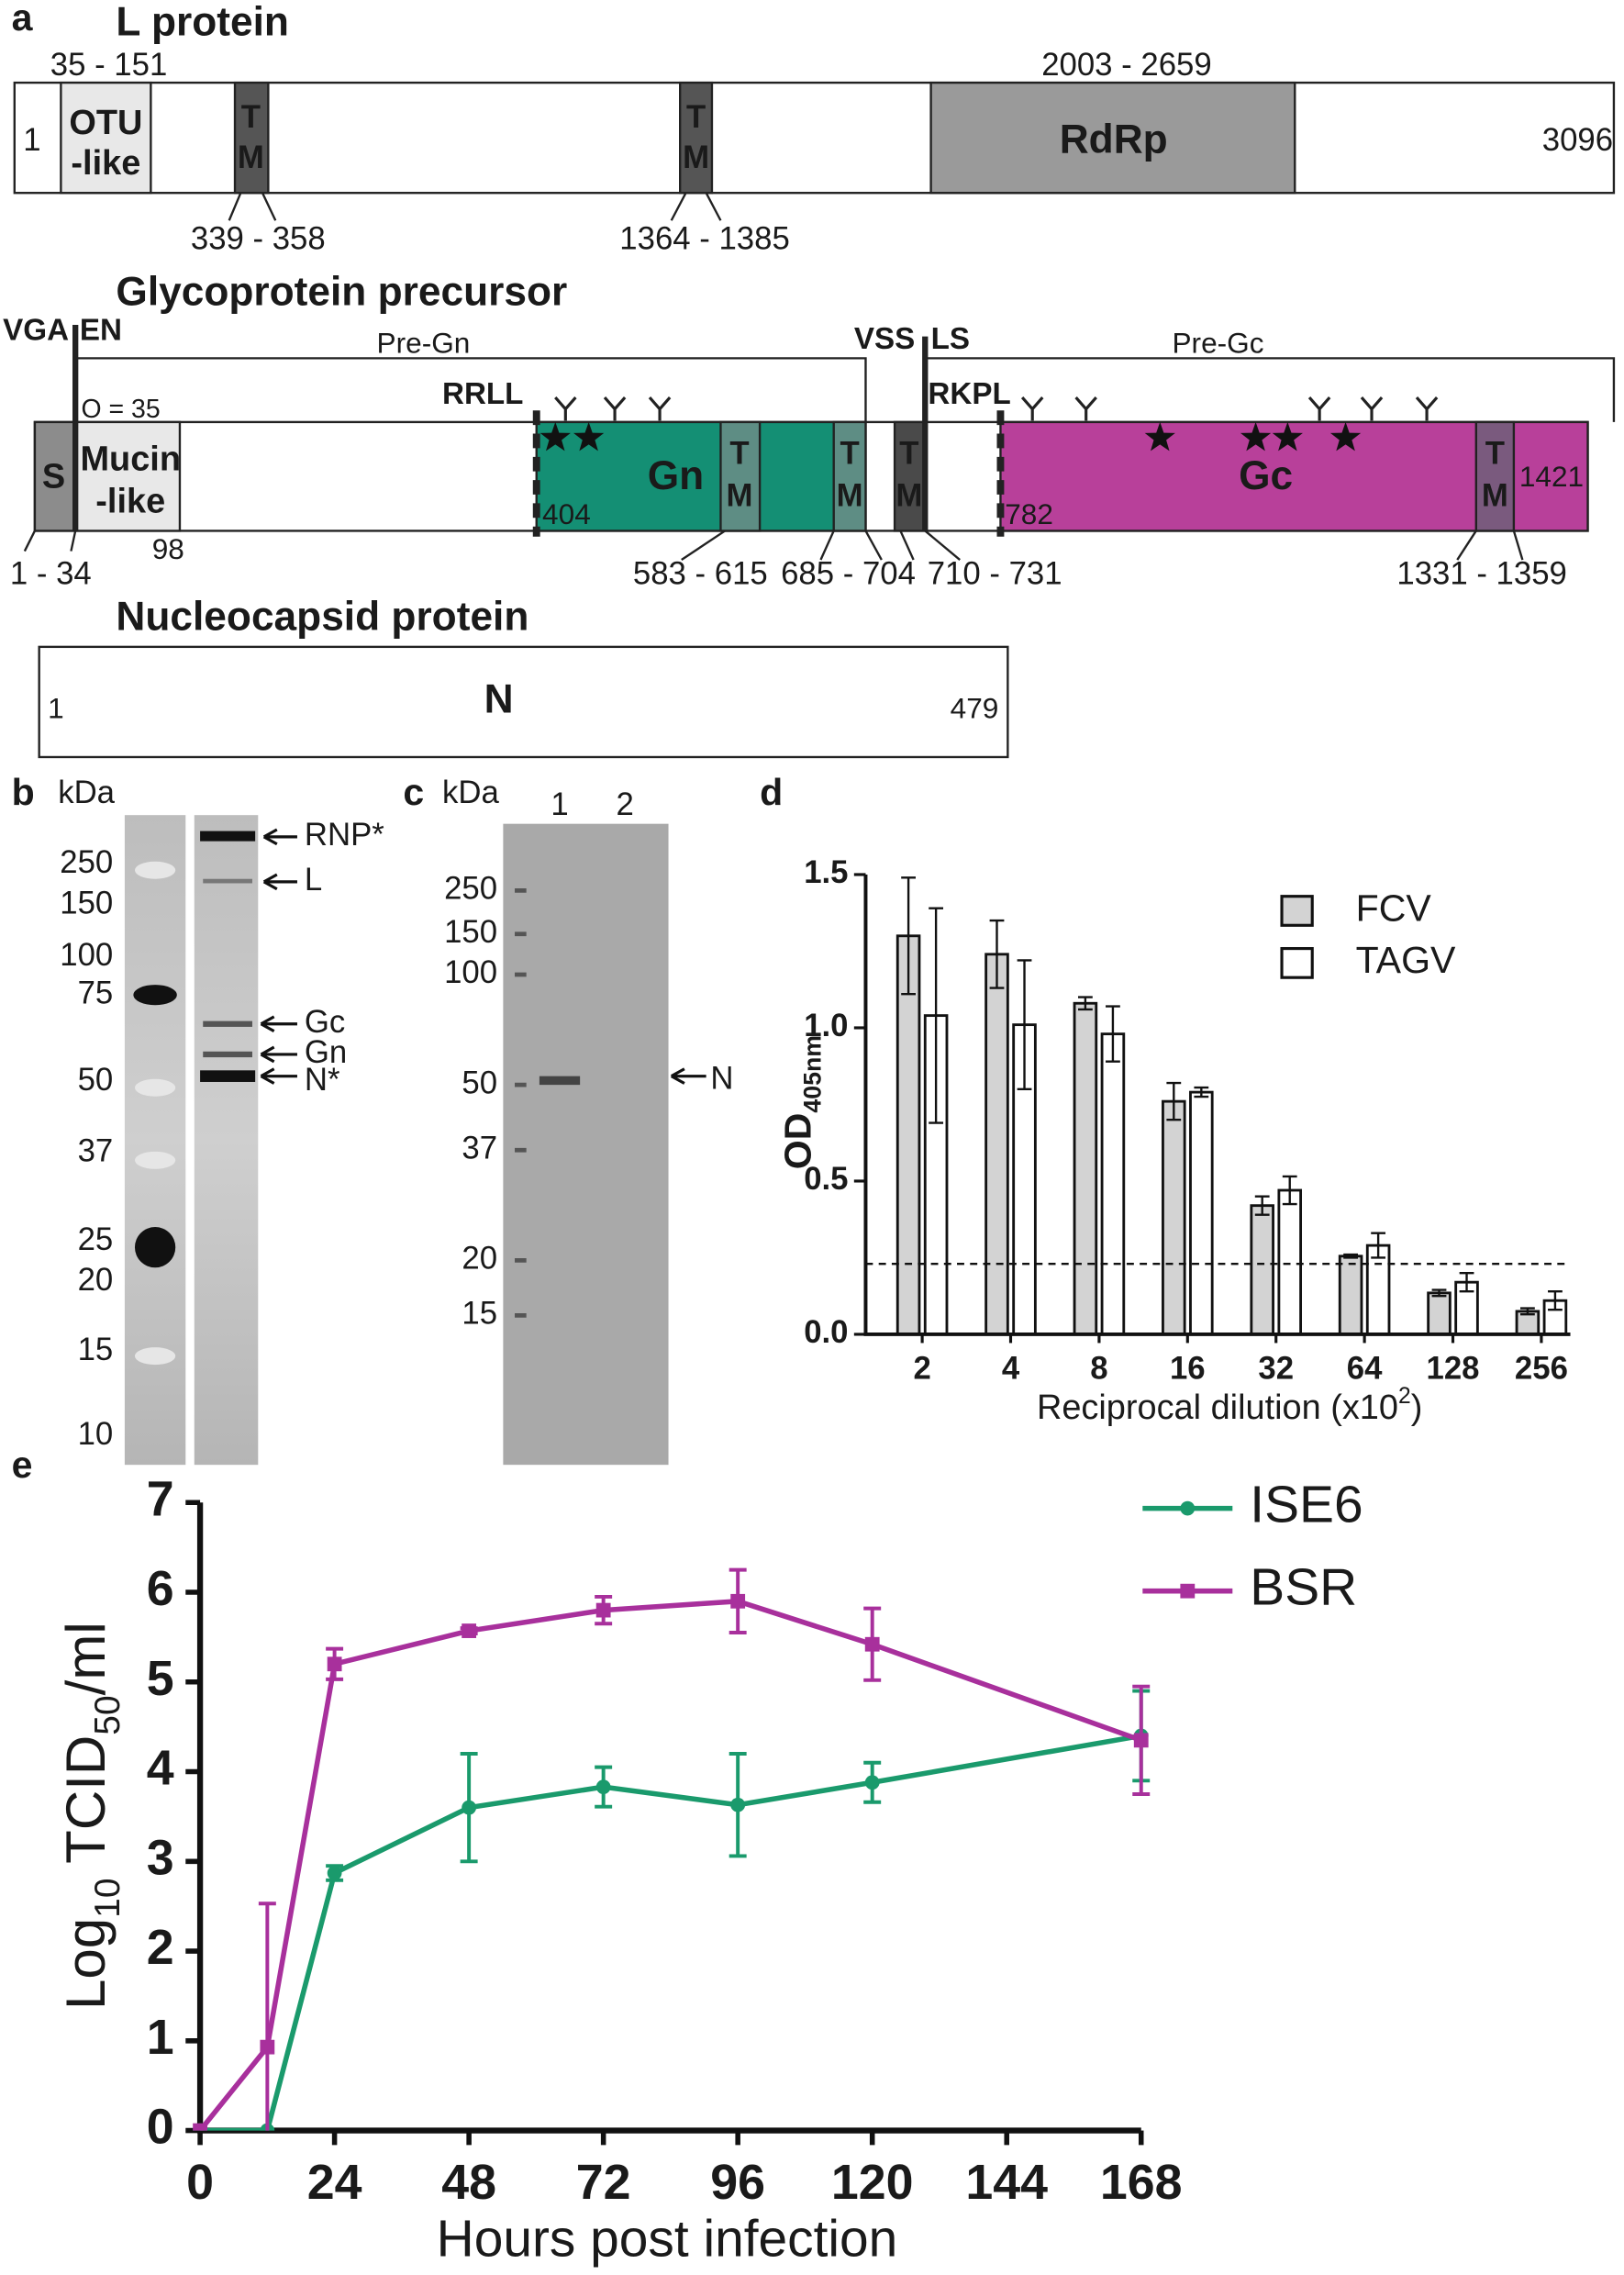 Image resolution: width=1624 pixels, height=2275 pixels. I want to click on label: 0, so click(160, 2127).